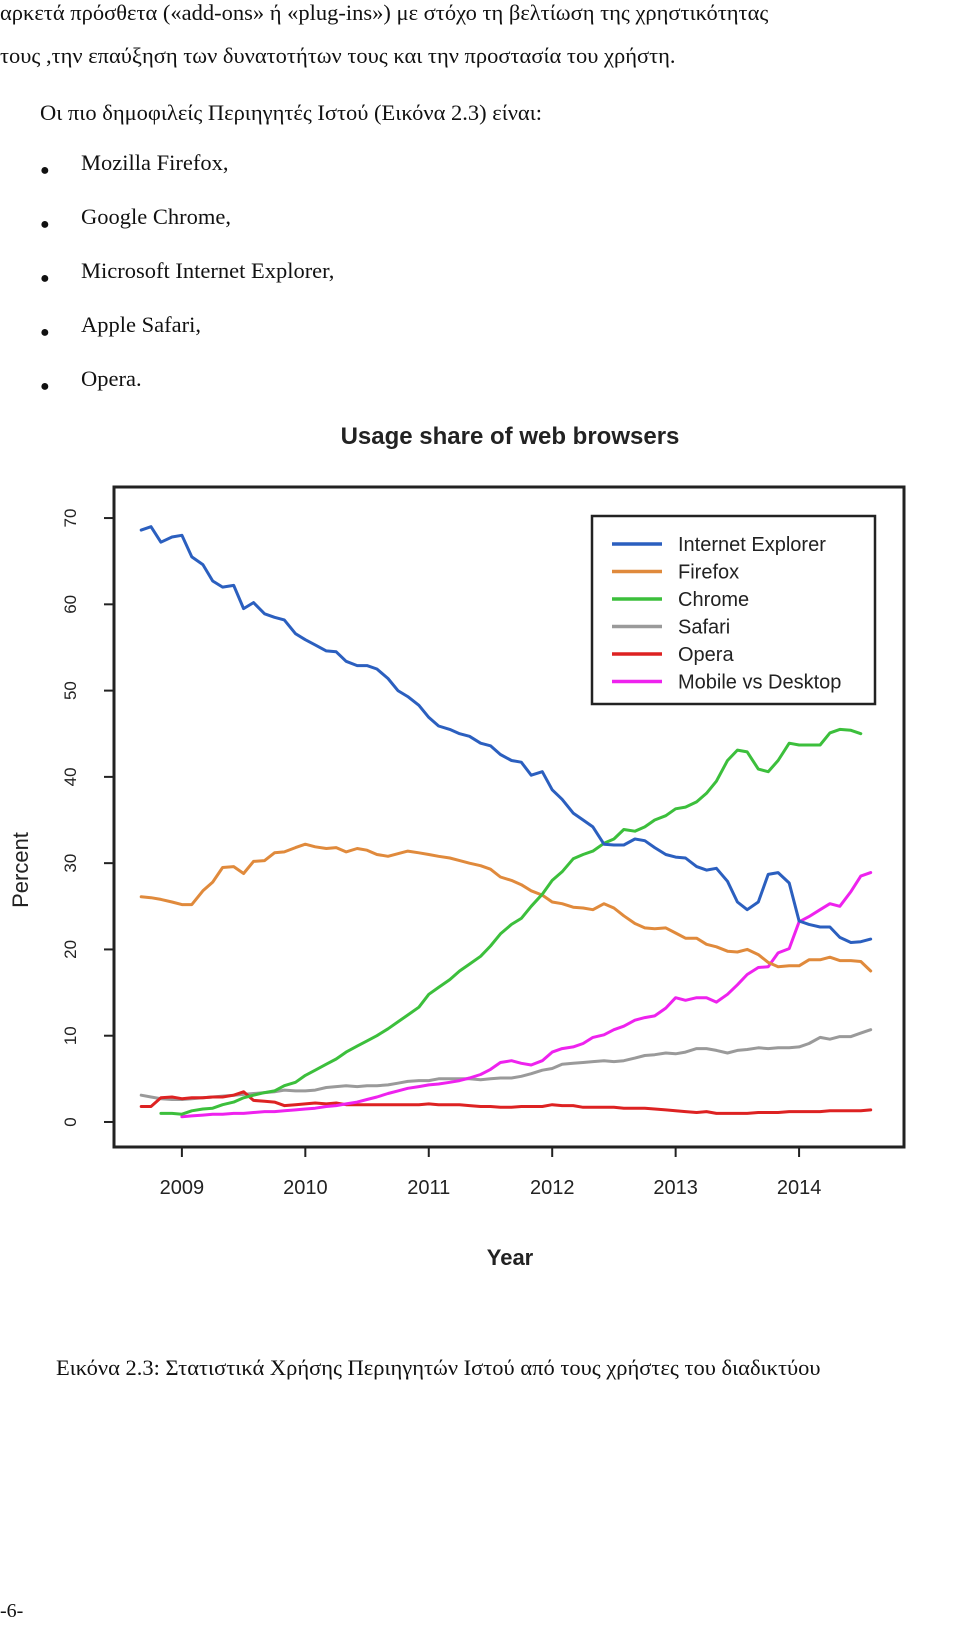 The image size is (960, 1630). What do you see at coordinates (141, 324) in the screenshot?
I see `list-item-text: Apple Safari,` at bounding box center [141, 324].